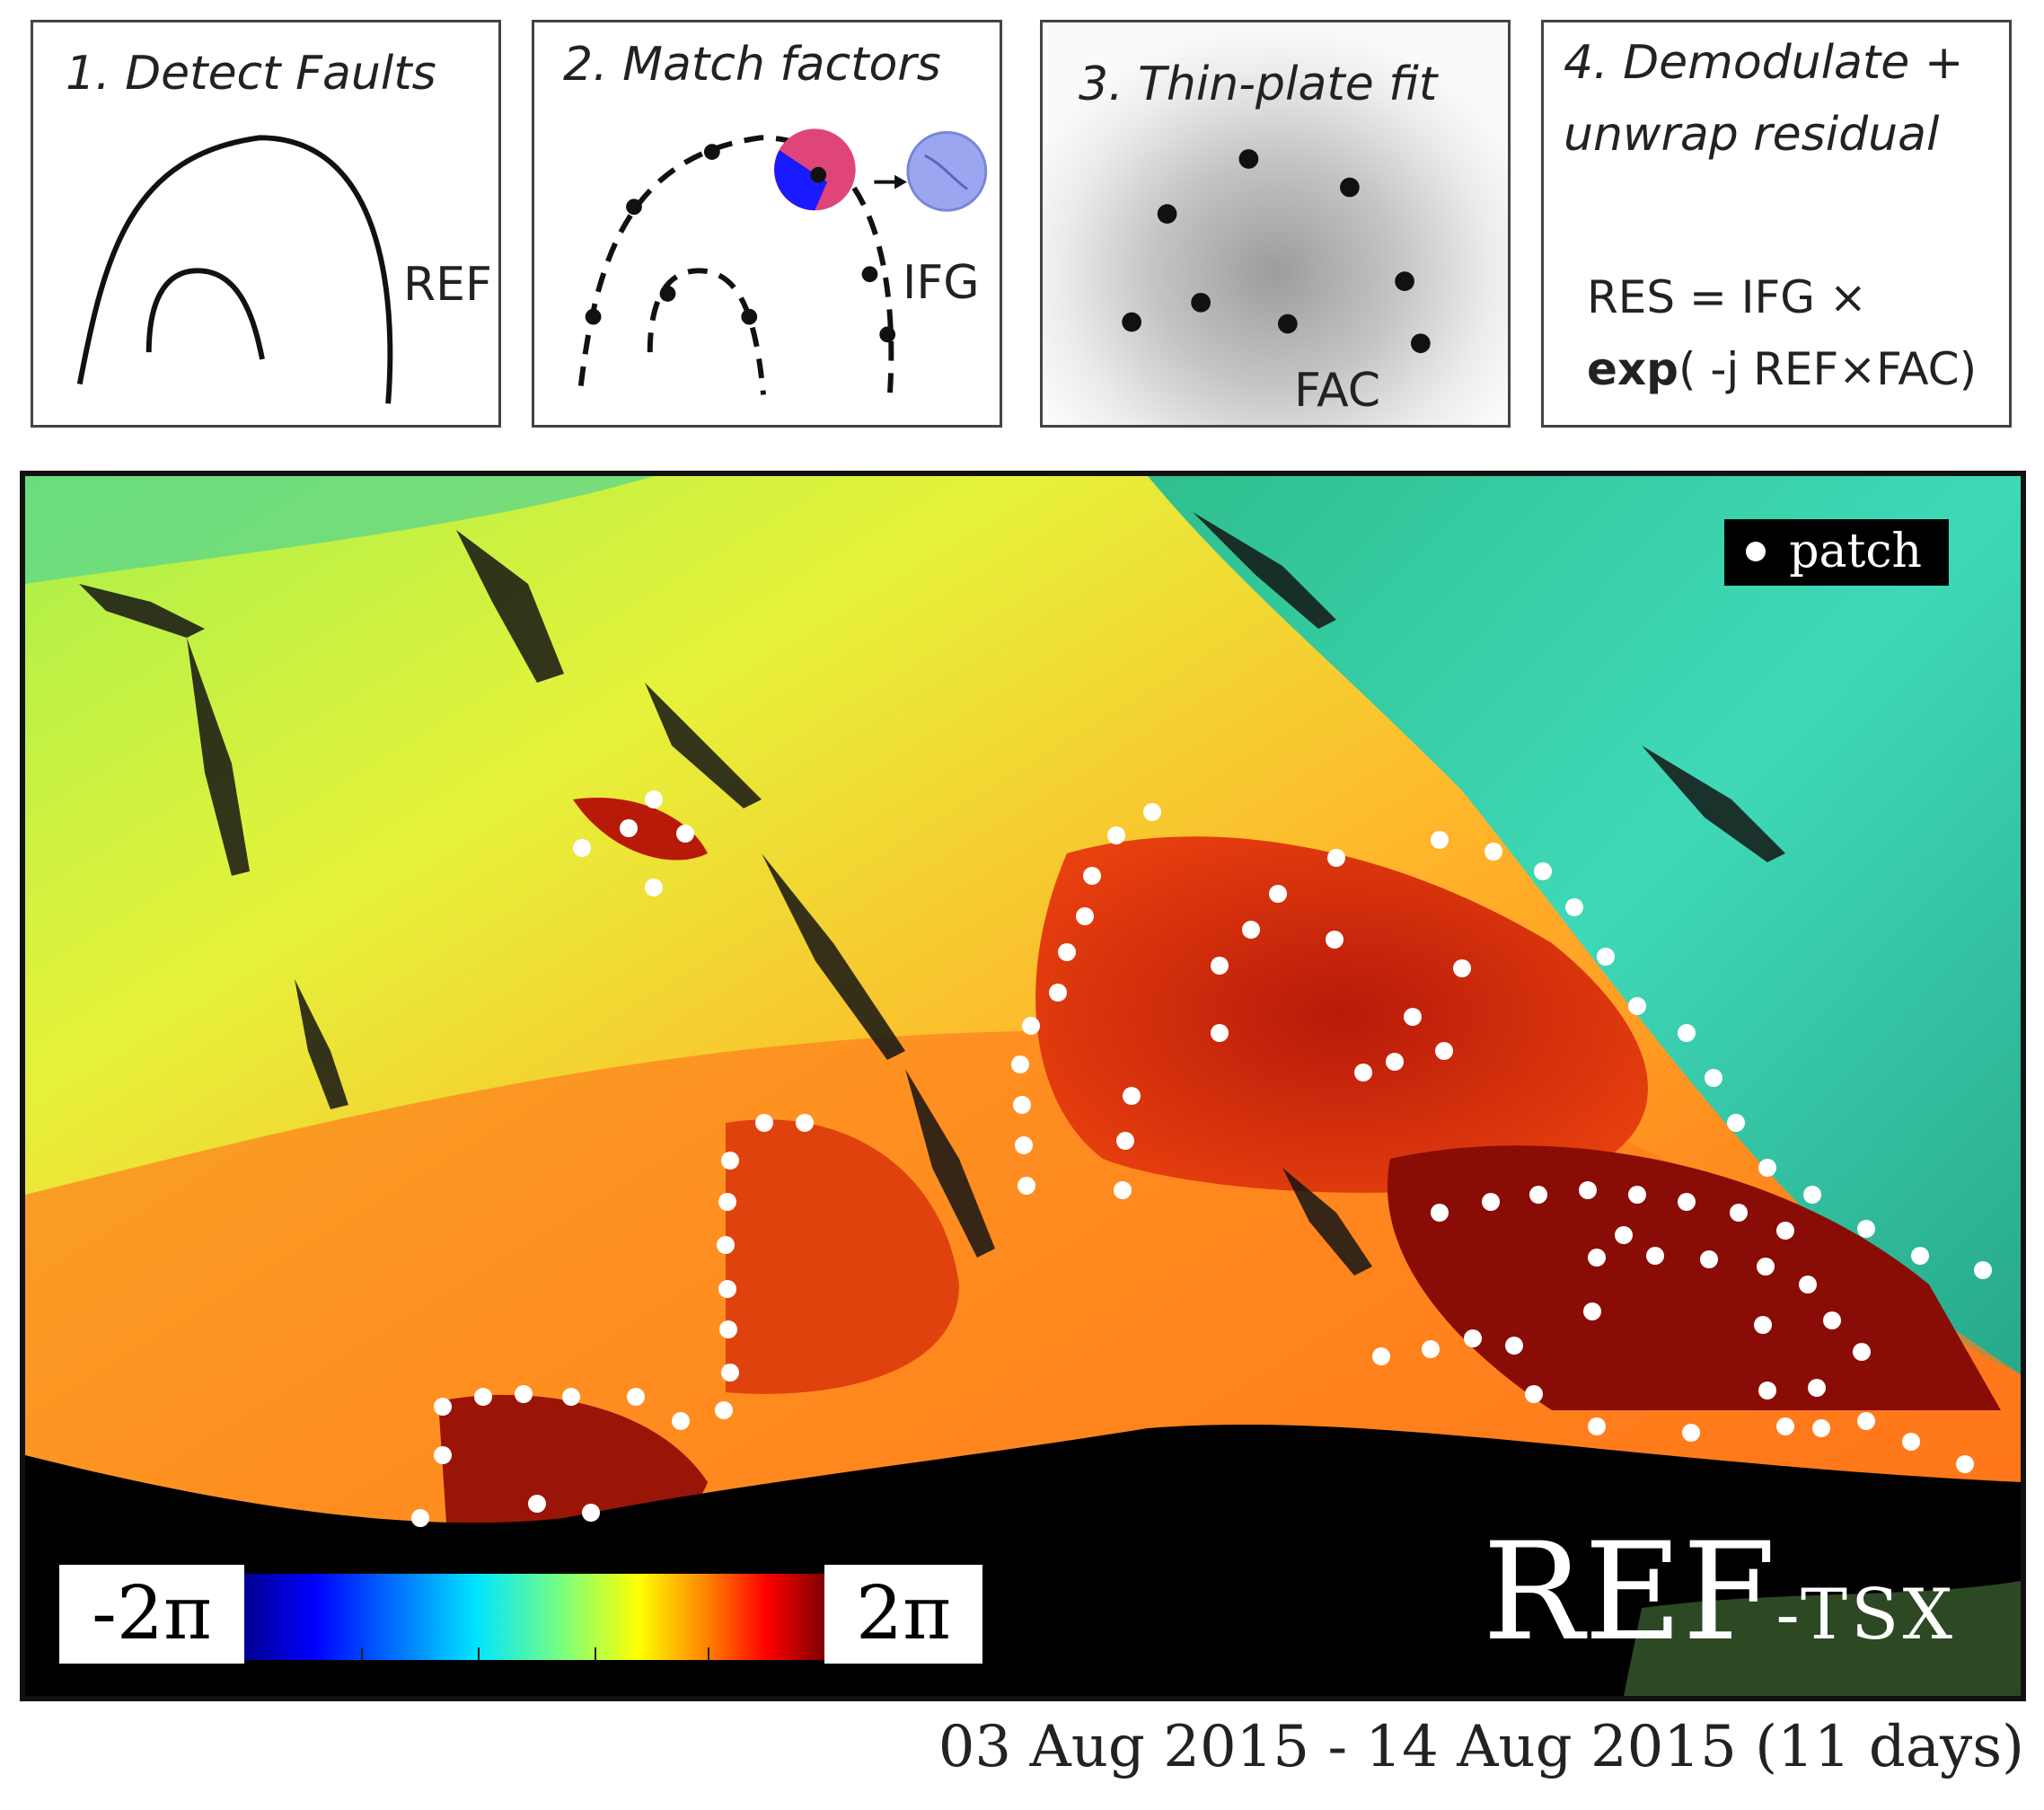 This screenshot has height=1810, width=2044. I want to click on patch-marker-icon, so click(1756, 552).